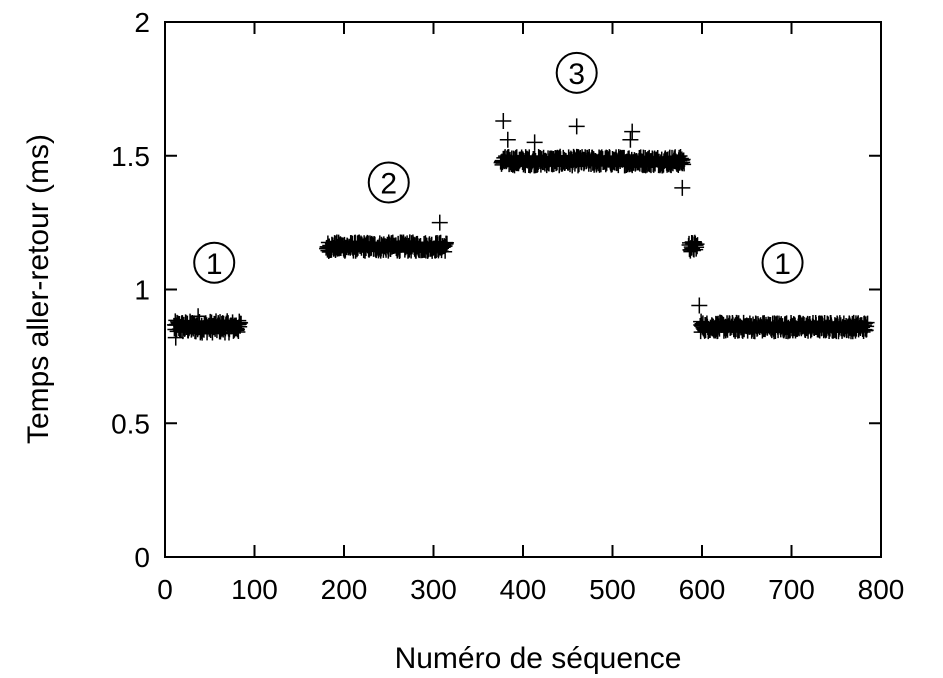  Describe the element at coordinates (38, 289) in the screenshot. I see `y-axis-label: Temps aller-retour (ms)` at that location.